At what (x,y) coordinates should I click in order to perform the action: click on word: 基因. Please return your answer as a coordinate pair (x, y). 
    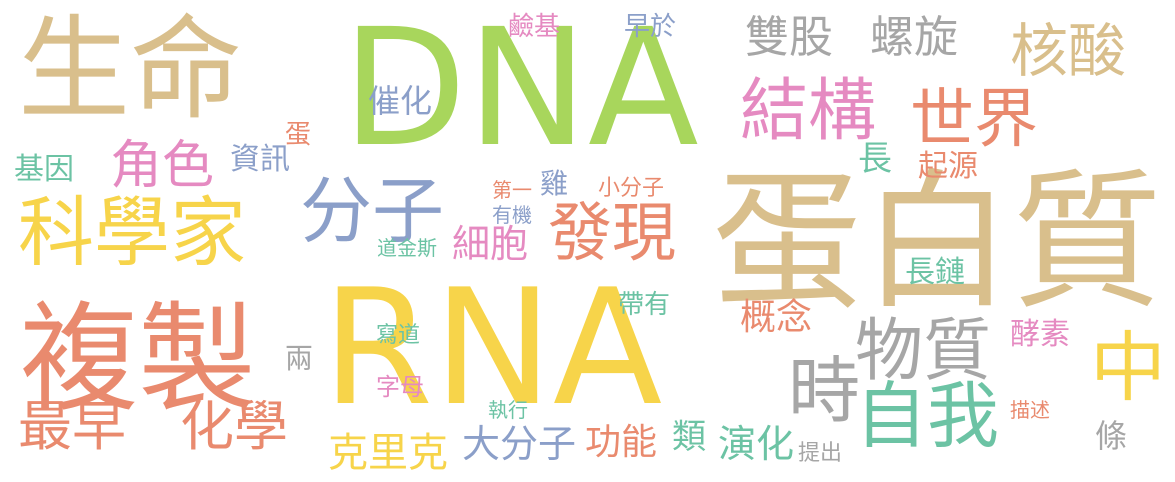
    Looking at the image, I should click on (44, 169).